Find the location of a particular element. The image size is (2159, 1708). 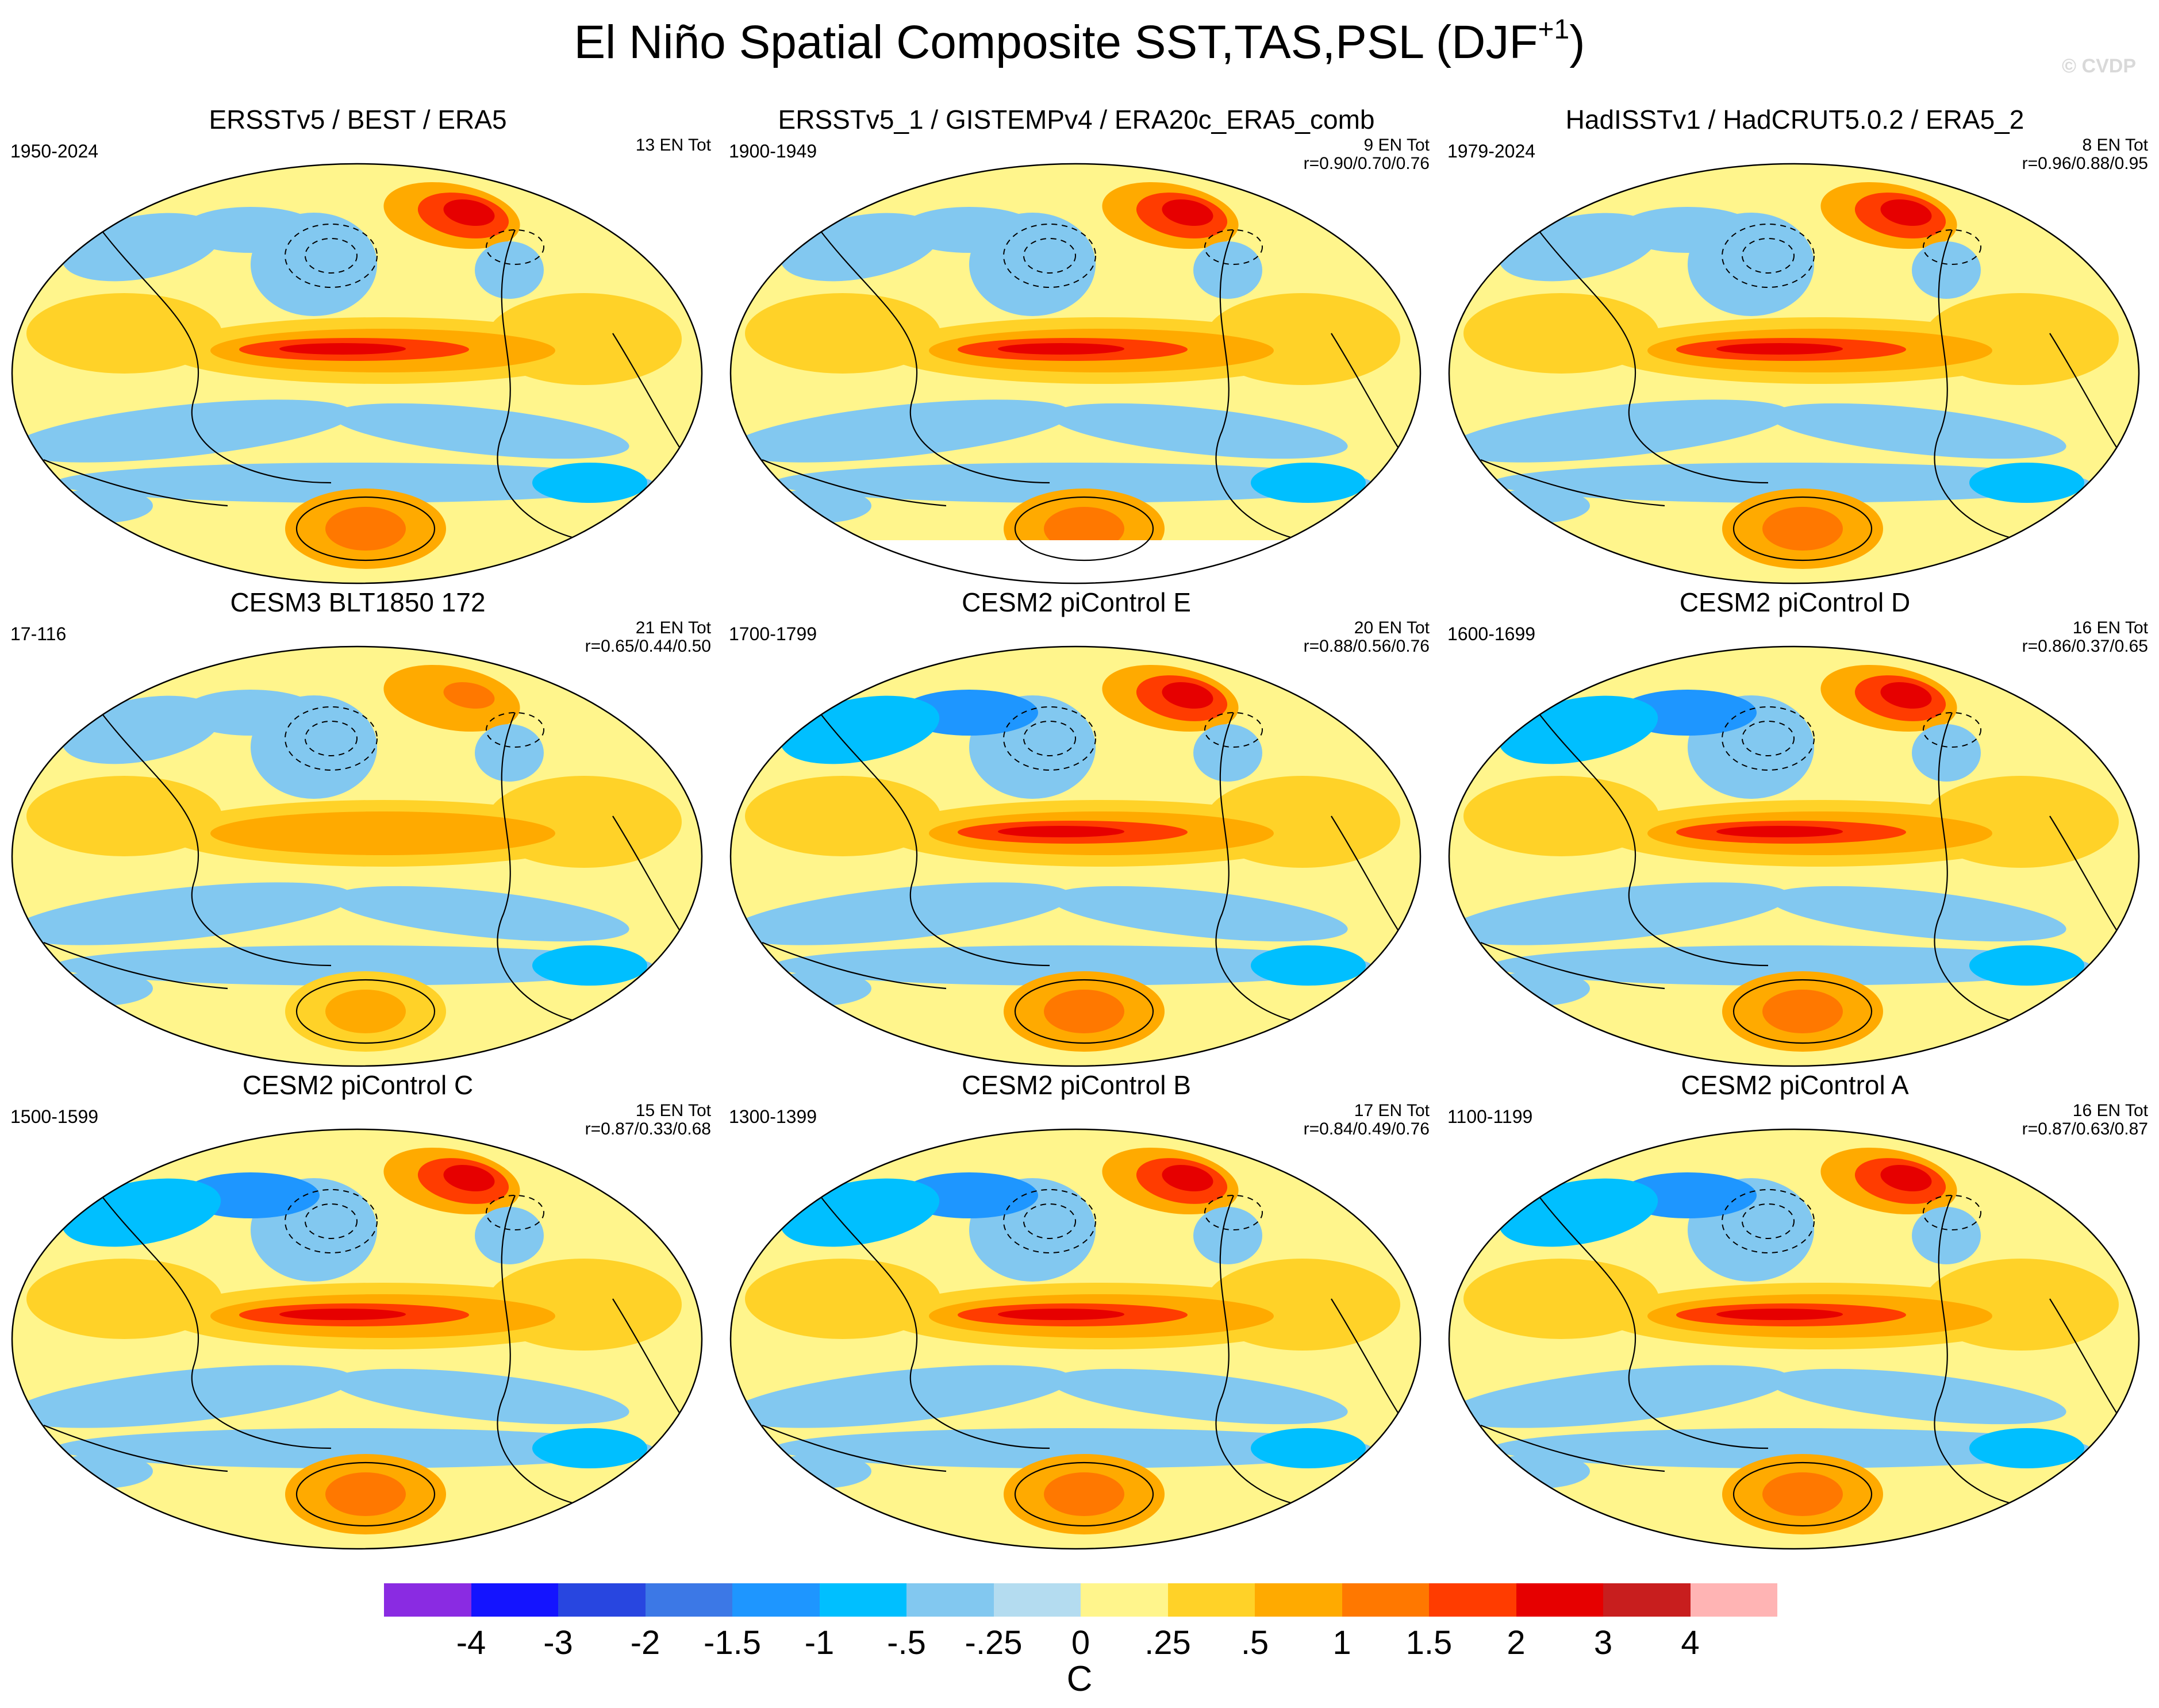

panel-stats: 20 EN Tot r=0.88/0.56/0.76 is located at coordinates (1367, 637).